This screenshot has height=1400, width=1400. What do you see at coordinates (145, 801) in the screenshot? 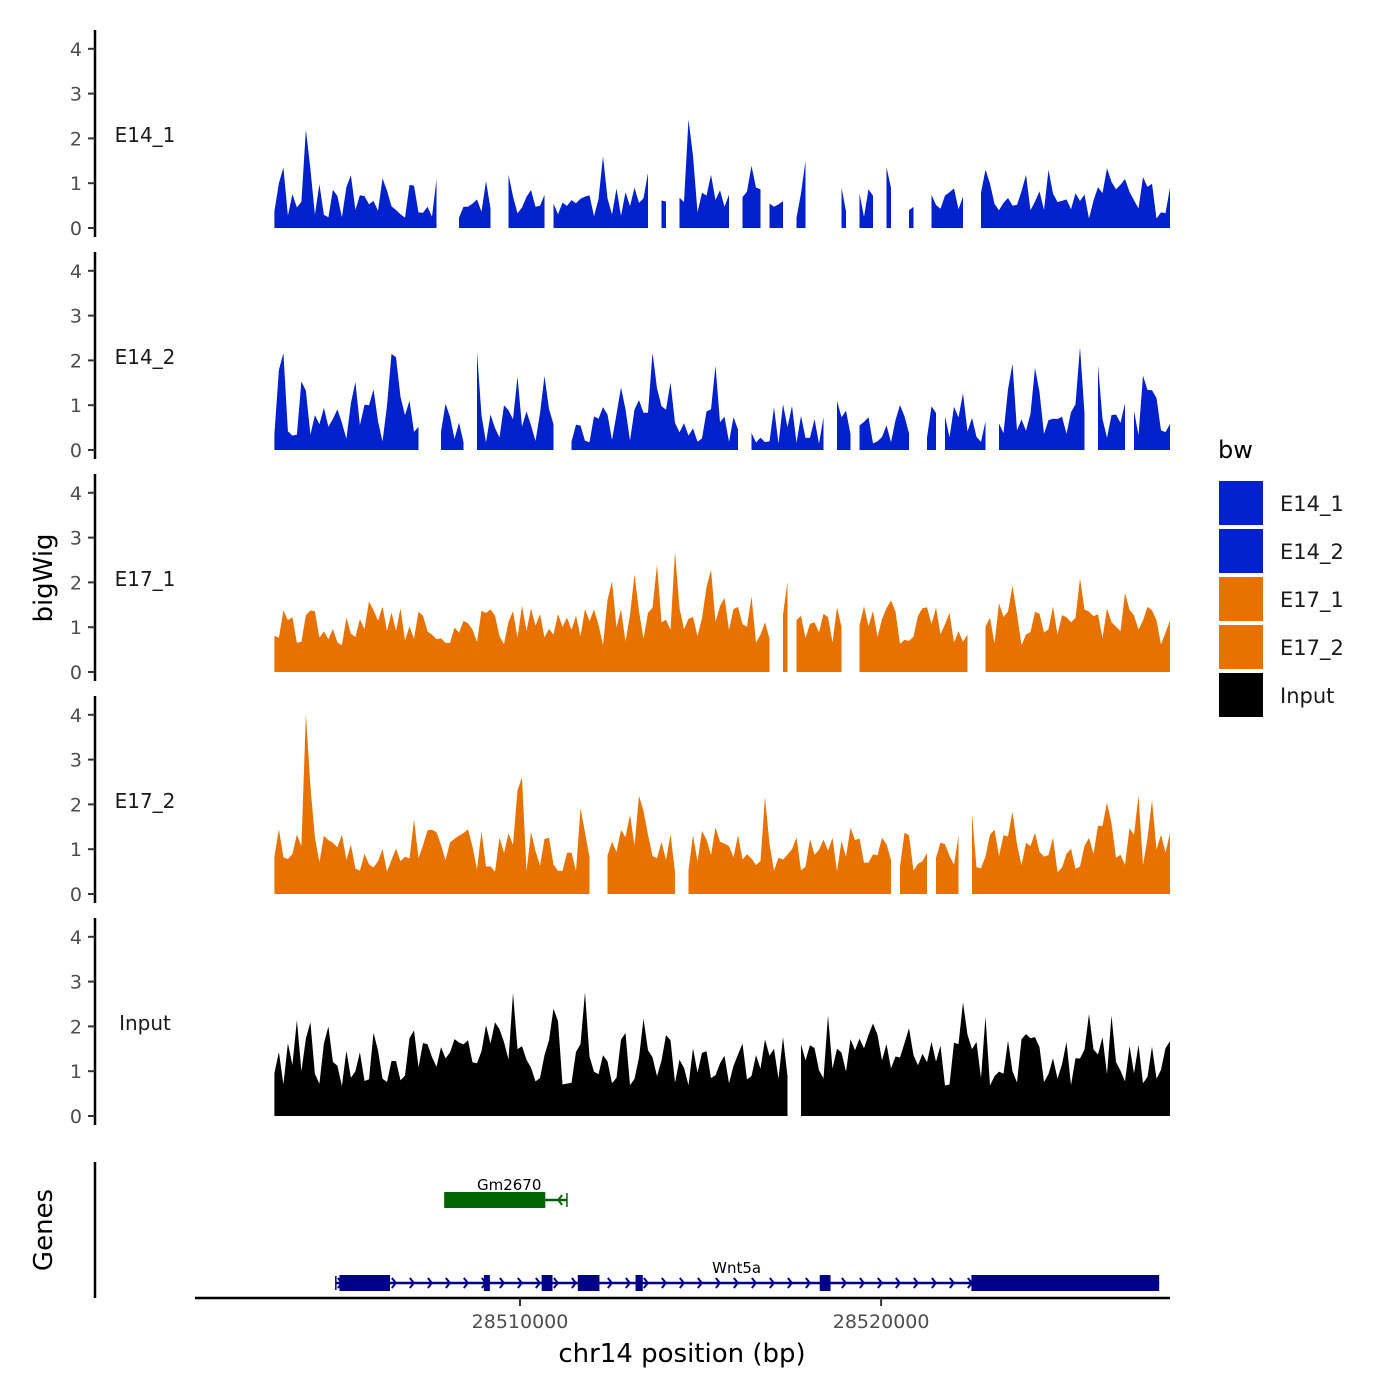
I see `track-label: E17_2` at bounding box center [145, 801].